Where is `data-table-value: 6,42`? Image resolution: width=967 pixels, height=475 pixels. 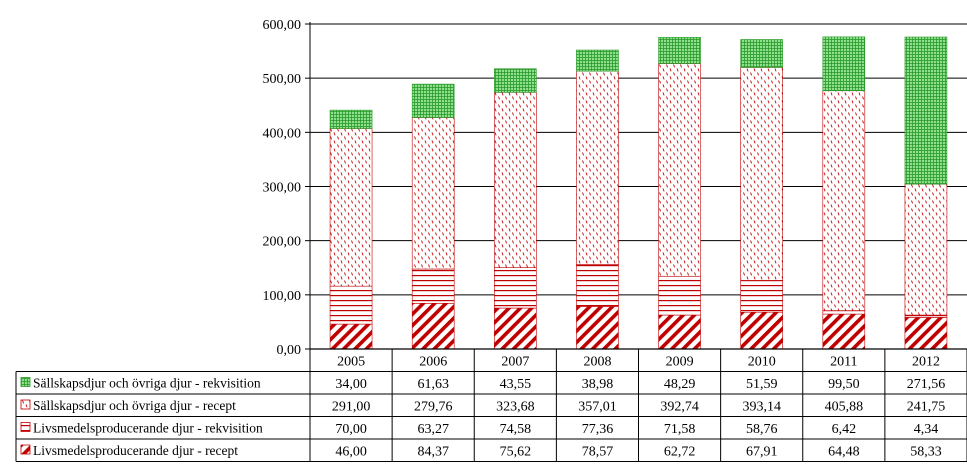 data-table-value: 6,42 is located at coordinates (844, 429).